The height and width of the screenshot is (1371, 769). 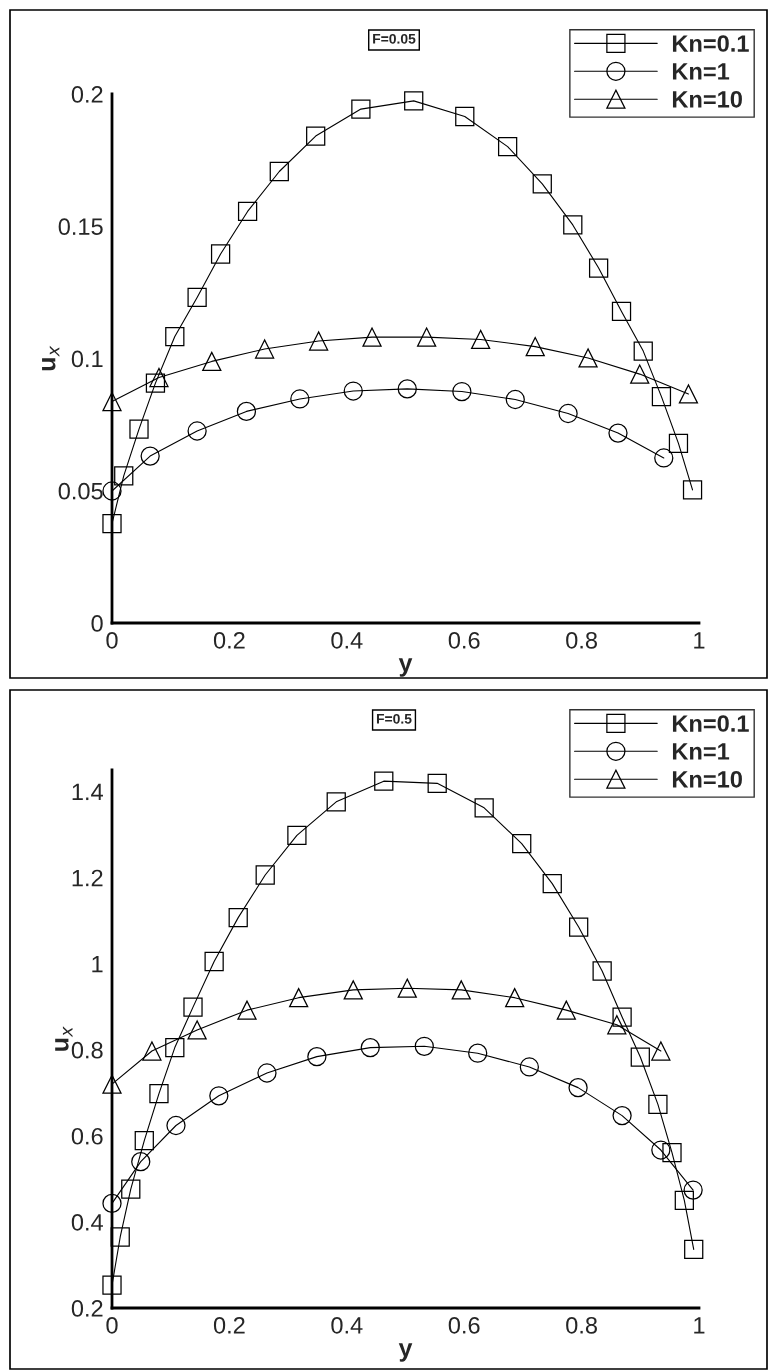 What do you see at coordinates (87, 1308) in the screenshot?
I see `y-tick-label: 0.2` at bounding box center [87, 1308].